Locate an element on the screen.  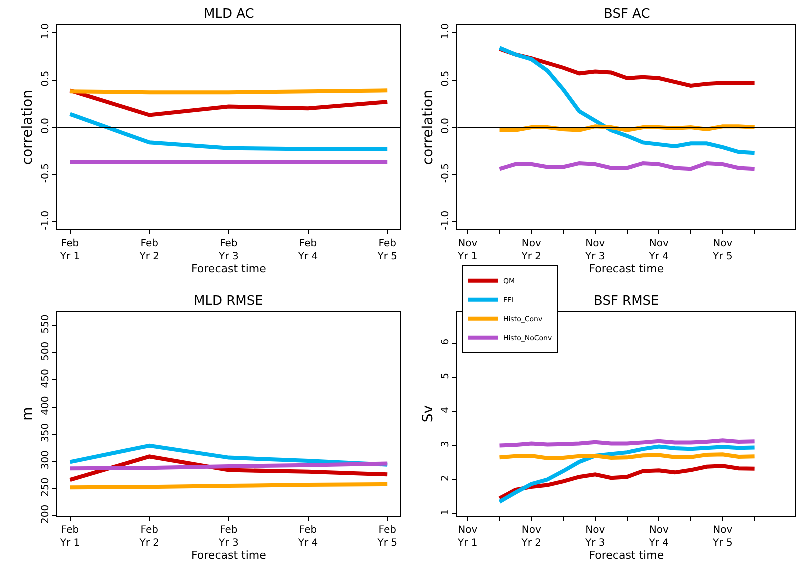
chart-title: MLD RMSE is located at coordinates (229, 301).